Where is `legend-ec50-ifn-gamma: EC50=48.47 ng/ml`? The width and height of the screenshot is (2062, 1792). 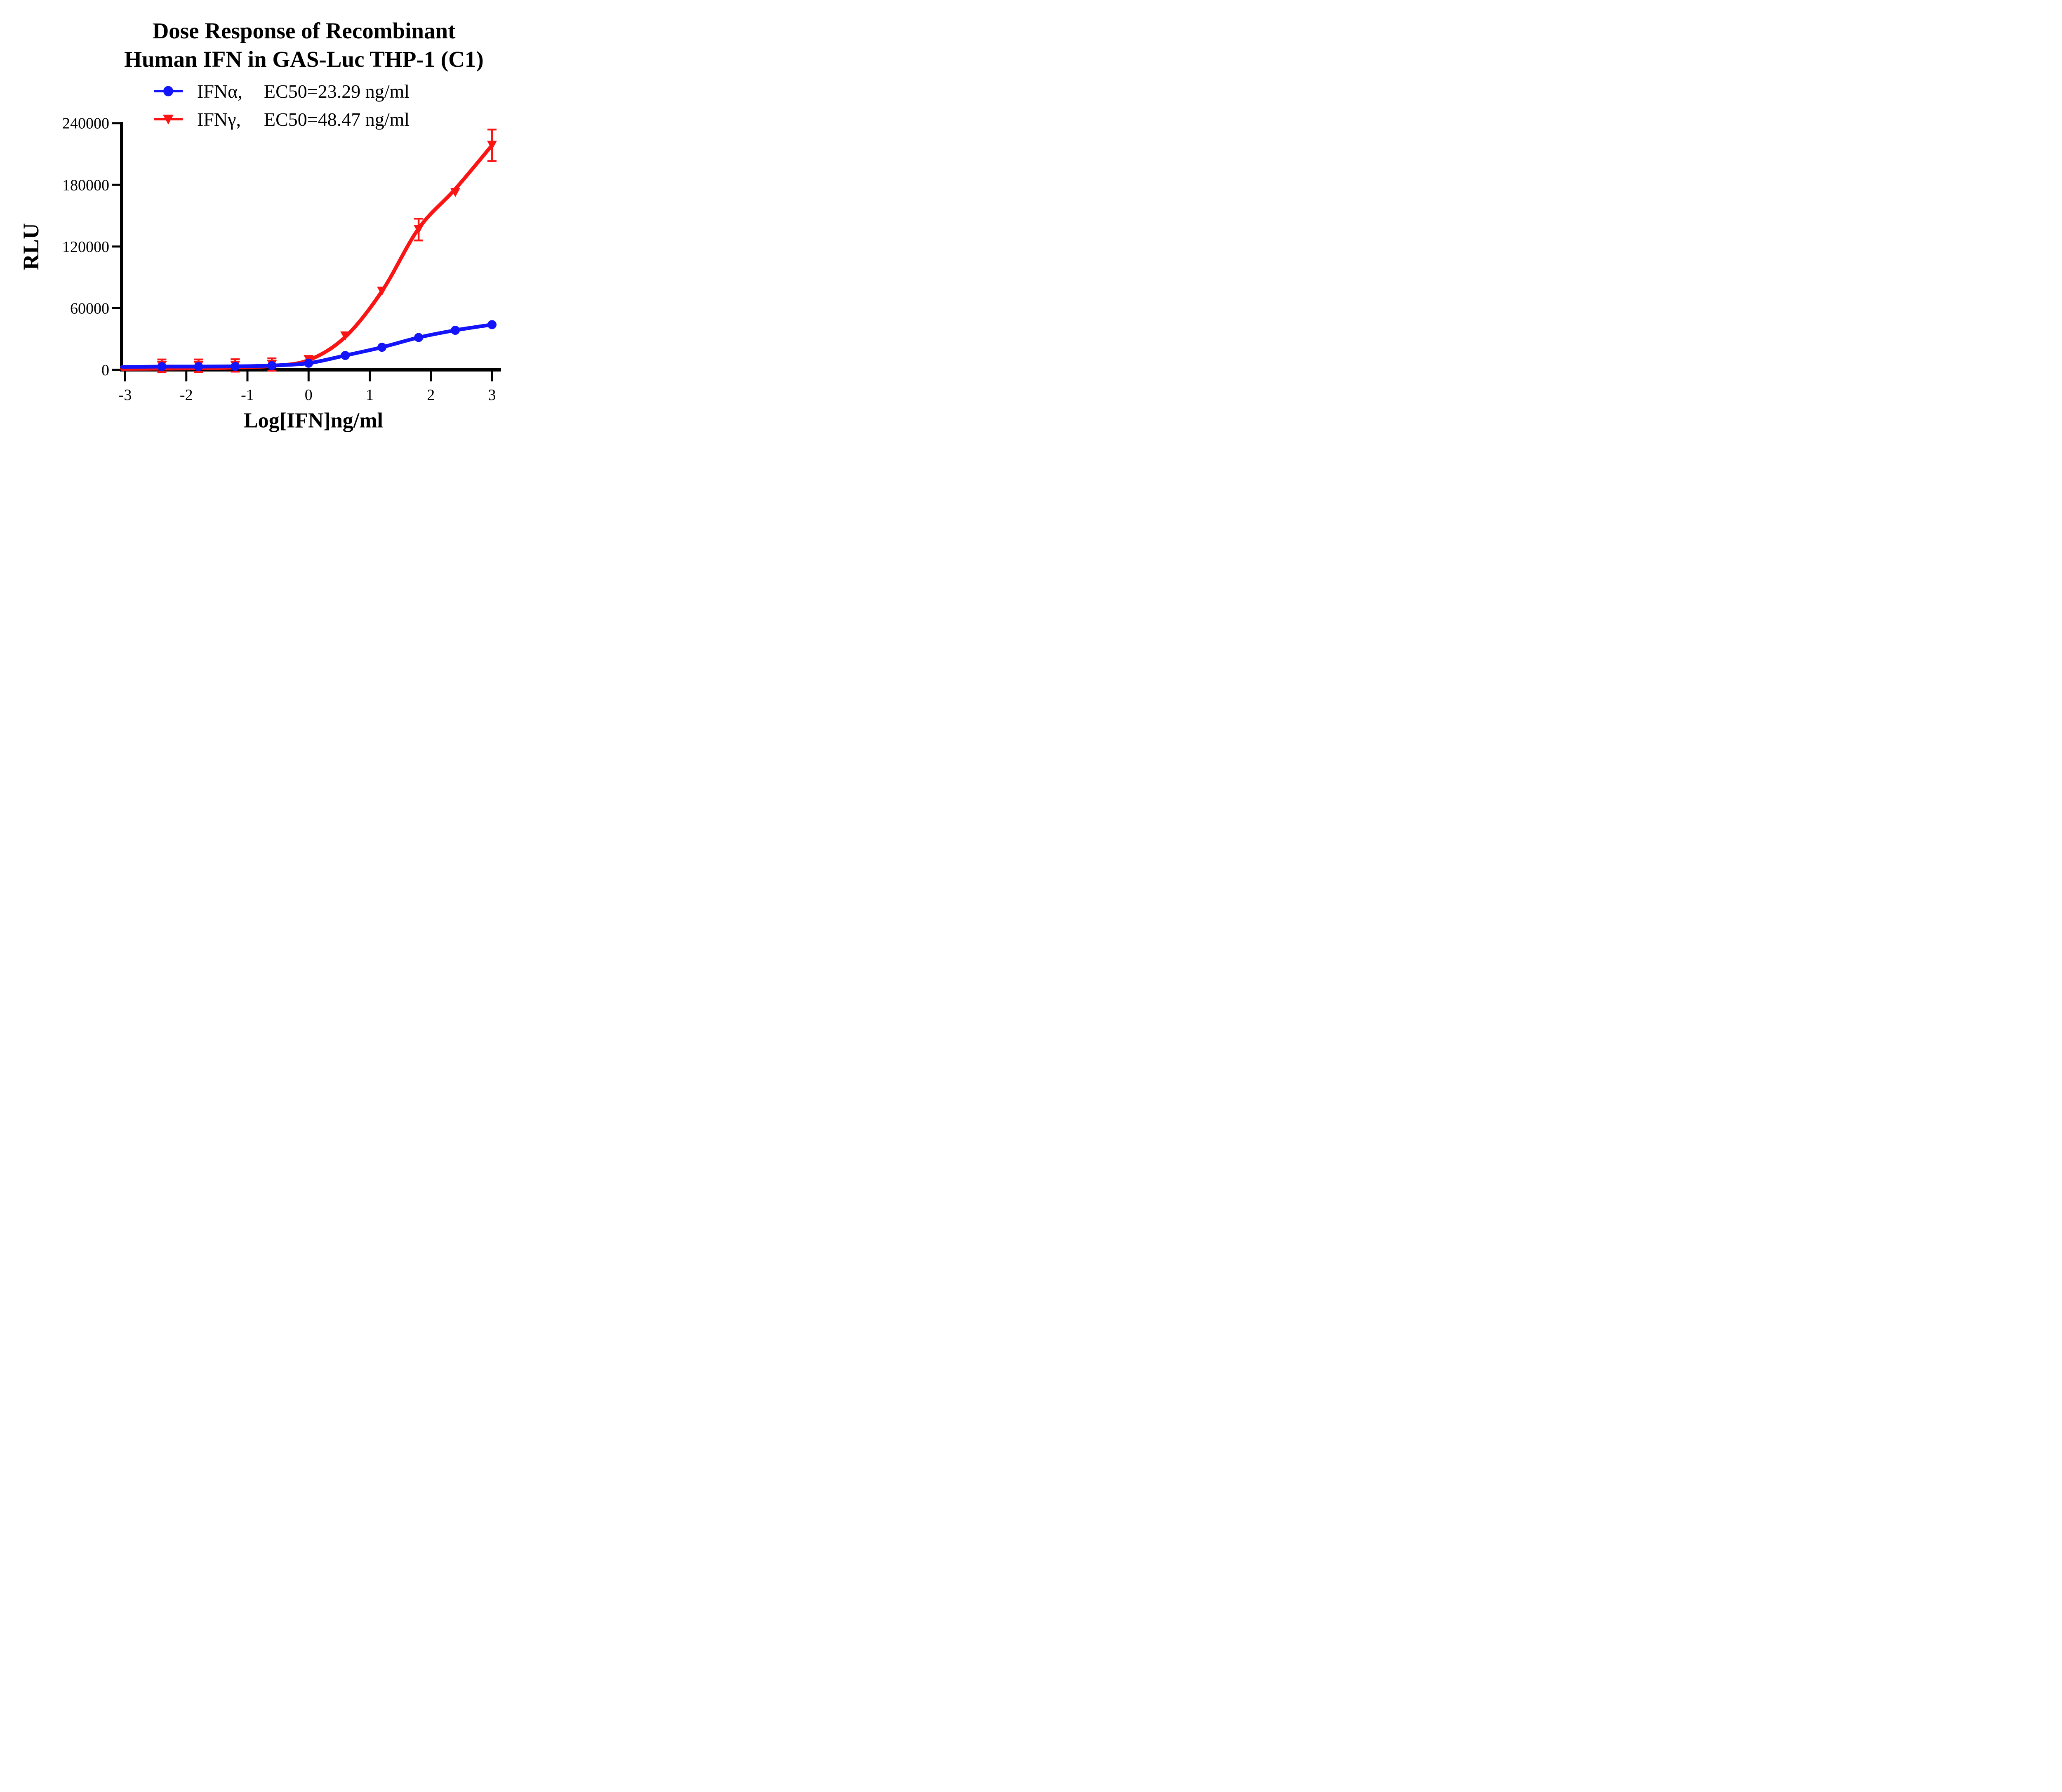 legend-ec50-ifn-gamma: EC50=48.47 ng/ml is located at coordinates (337, 119).